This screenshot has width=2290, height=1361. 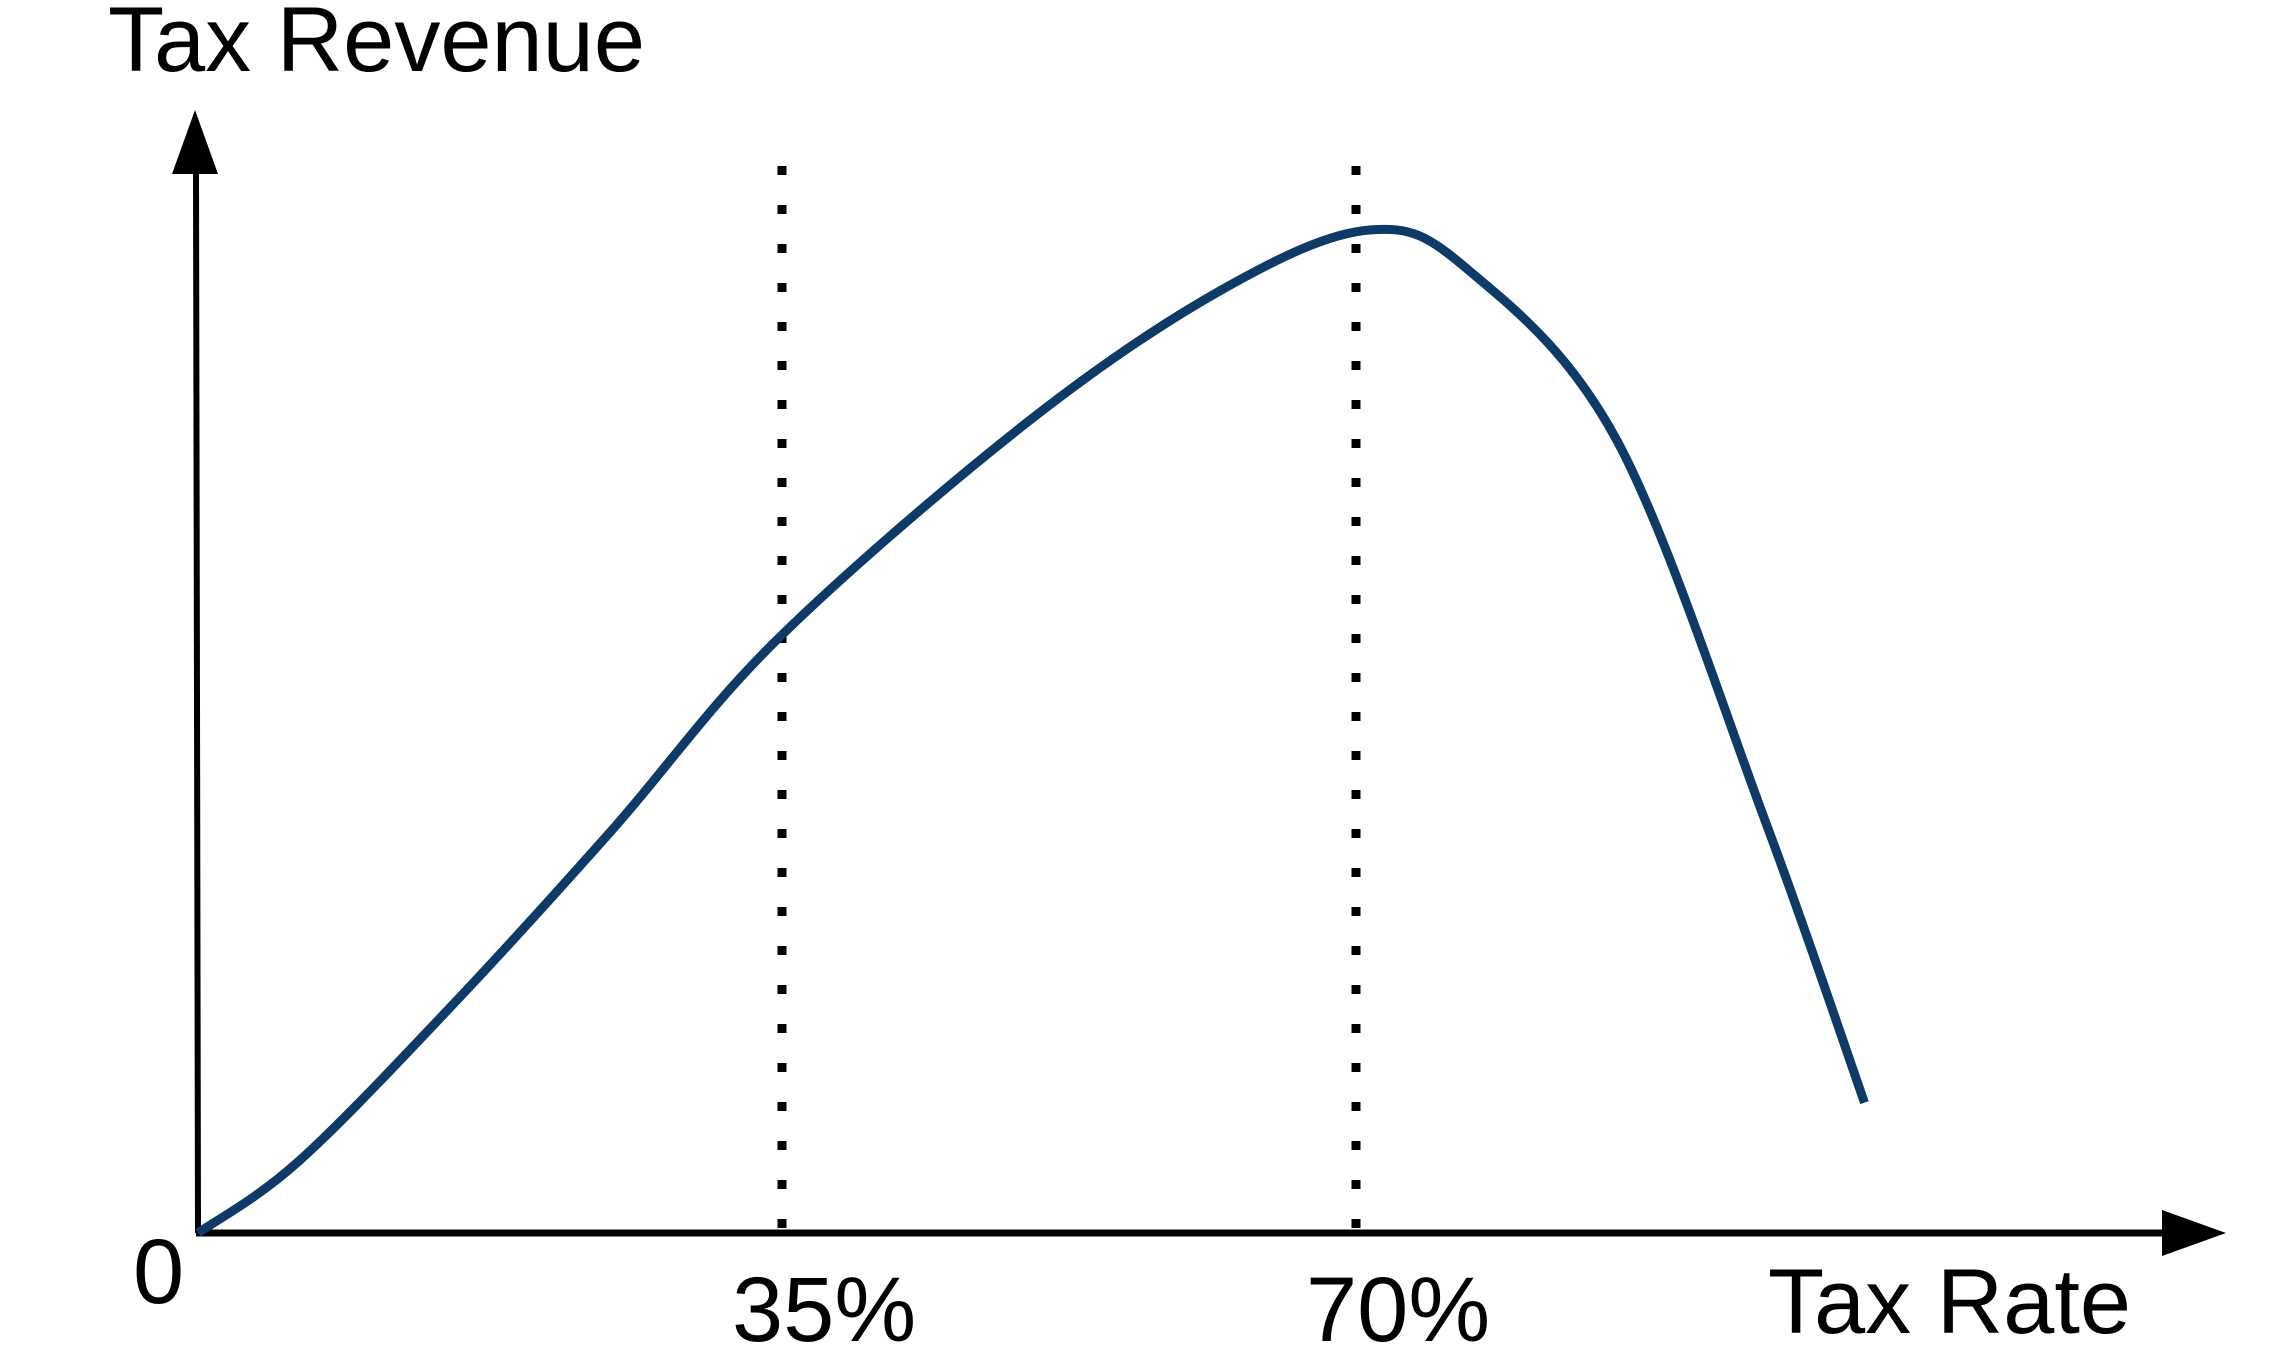 I want to click on x-axis-label: Tax Rate, so click(x=1950, y=1302).